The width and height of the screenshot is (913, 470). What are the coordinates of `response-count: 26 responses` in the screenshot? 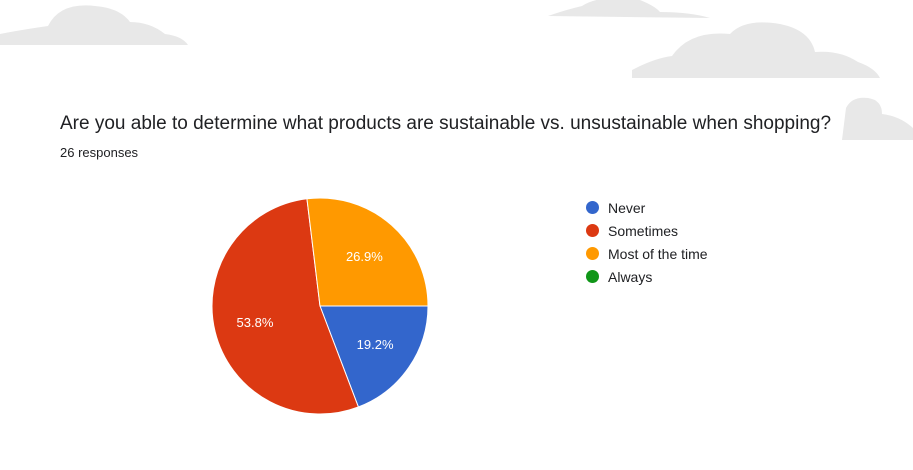 It's located at (99, 152).